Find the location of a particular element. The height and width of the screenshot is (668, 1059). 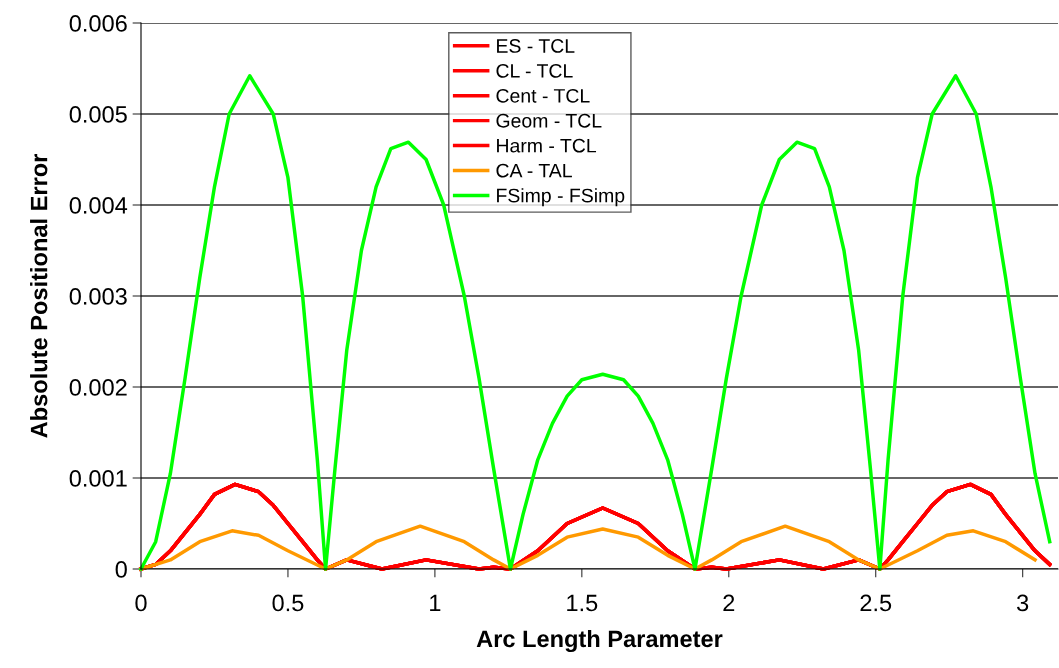

x-tick-label: 1 is located at coordinates (435, 603).